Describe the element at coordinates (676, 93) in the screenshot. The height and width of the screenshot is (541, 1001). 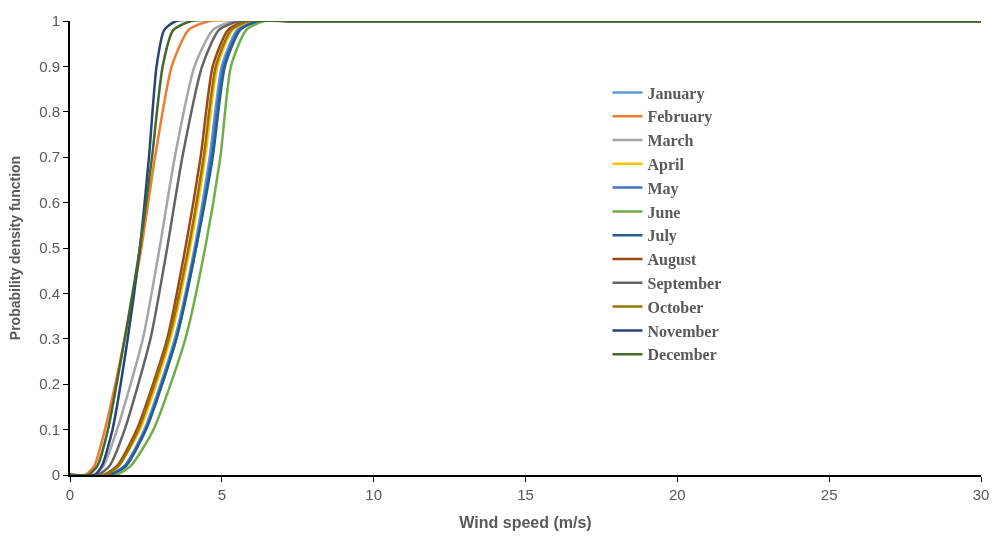
I see `legend-label: January` at that location.